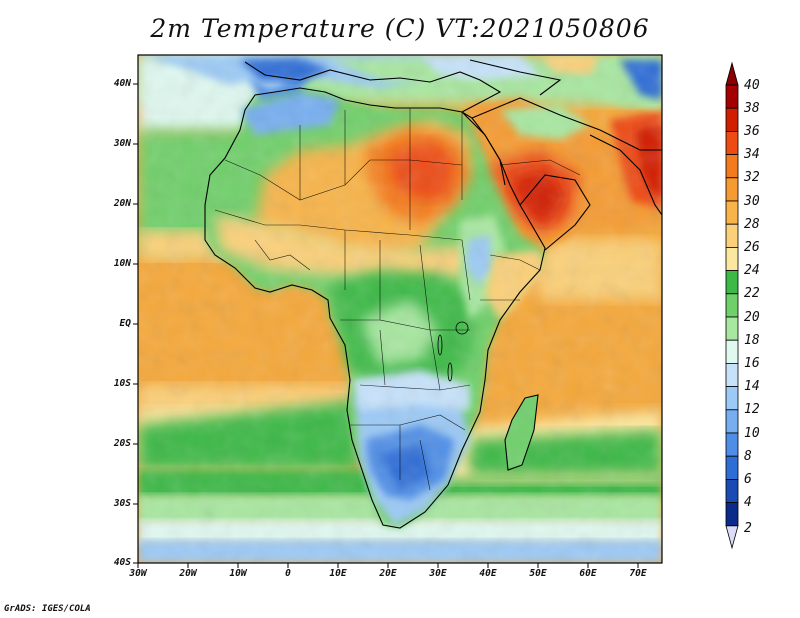 The height and width of the screenshot is (618, 800). Describe the element at coordinates (752, 108) in the screenshot. I see `colorbar-label: 38` at that location.